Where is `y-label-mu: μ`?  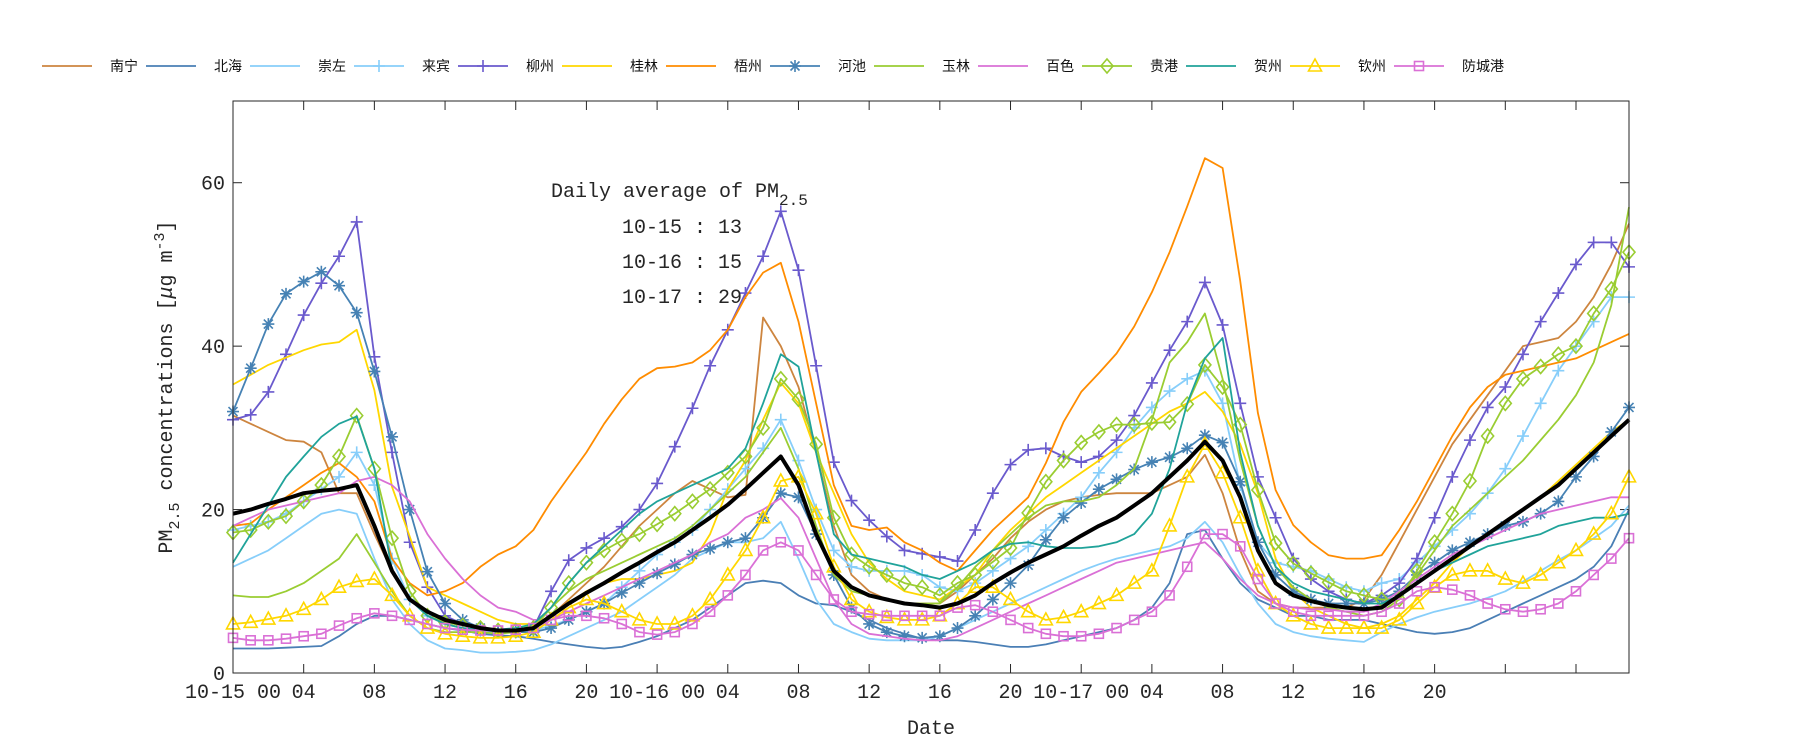 y-label-mu: μ is located at coordinates (167, 292).